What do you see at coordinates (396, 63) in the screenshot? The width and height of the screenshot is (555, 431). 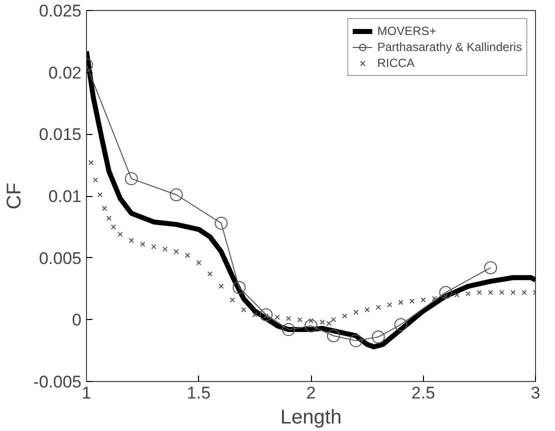 I see `legend-label: RICCA` at bounding box center [396, 63].